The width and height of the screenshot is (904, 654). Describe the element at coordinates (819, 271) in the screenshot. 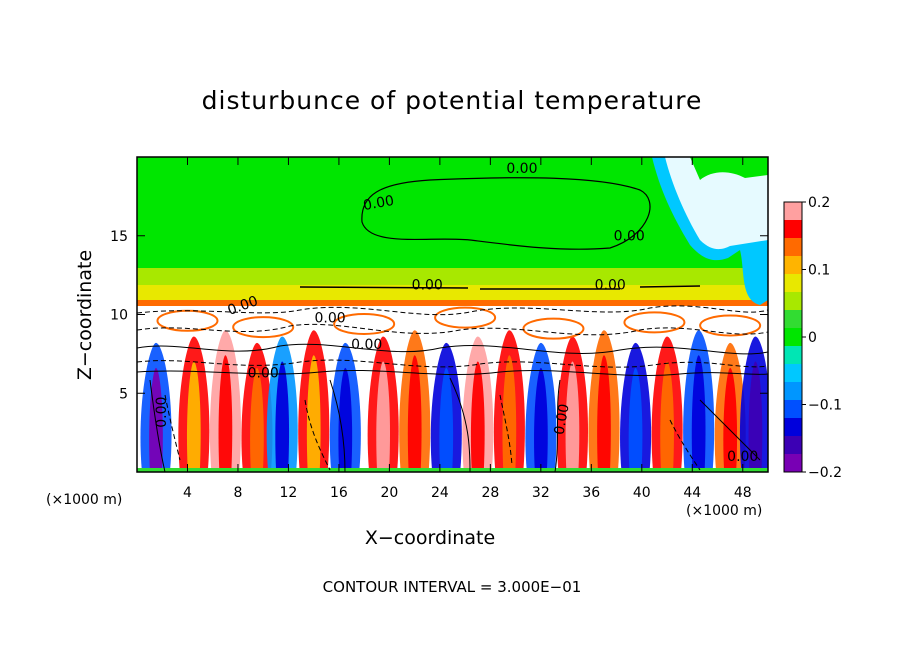

I see `colorbar-tick-label: 0.1` at that location.